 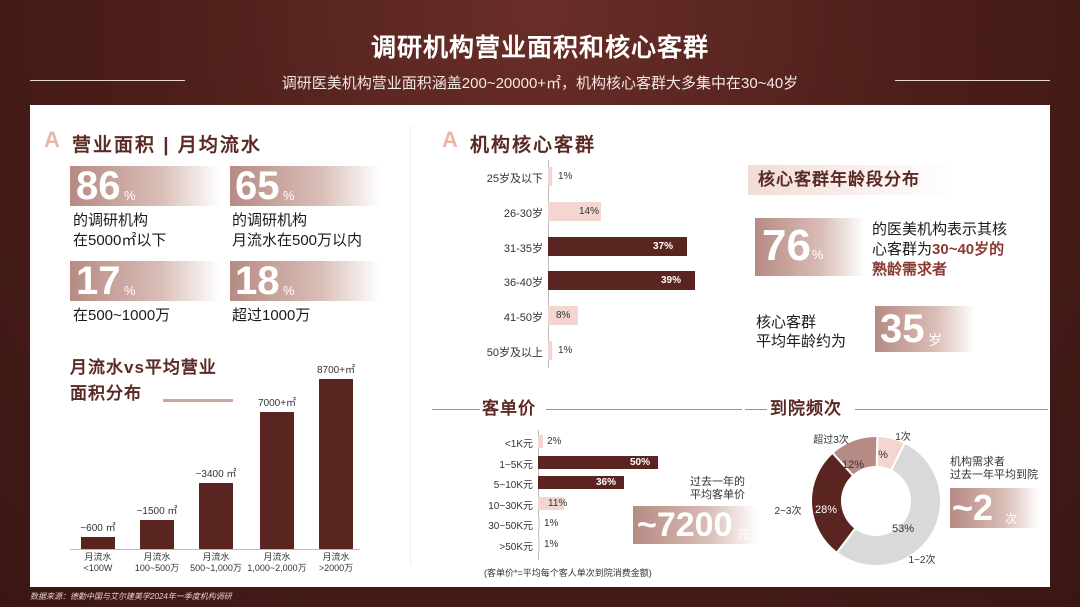 I want to click on stat-value-3: 17, so click(x=98, y=281).